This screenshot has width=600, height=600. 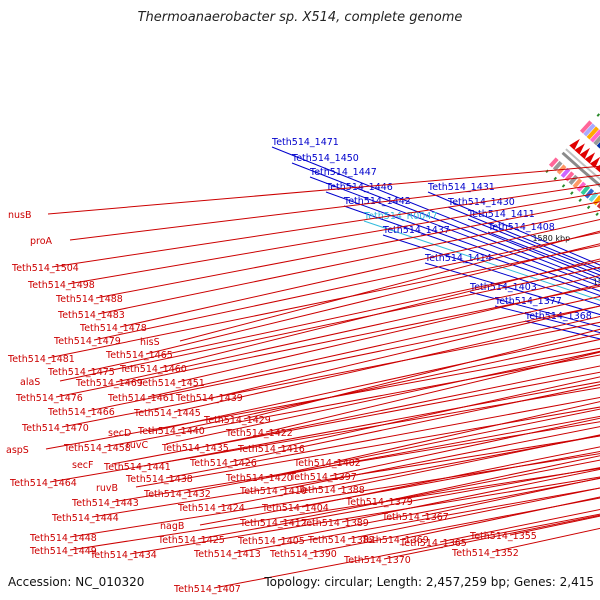 I want to click on reverse-gene-label: Teth514_1465, so click(x=139, y=355).